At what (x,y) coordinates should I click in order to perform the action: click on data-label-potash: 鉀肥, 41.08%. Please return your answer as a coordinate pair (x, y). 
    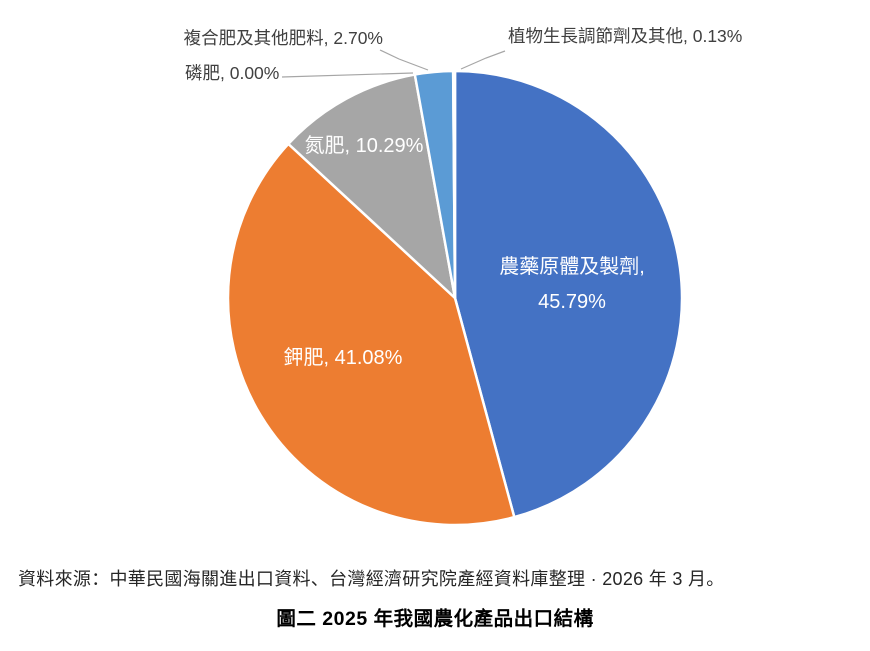
    Looking at the image, I should click on (343, 357).